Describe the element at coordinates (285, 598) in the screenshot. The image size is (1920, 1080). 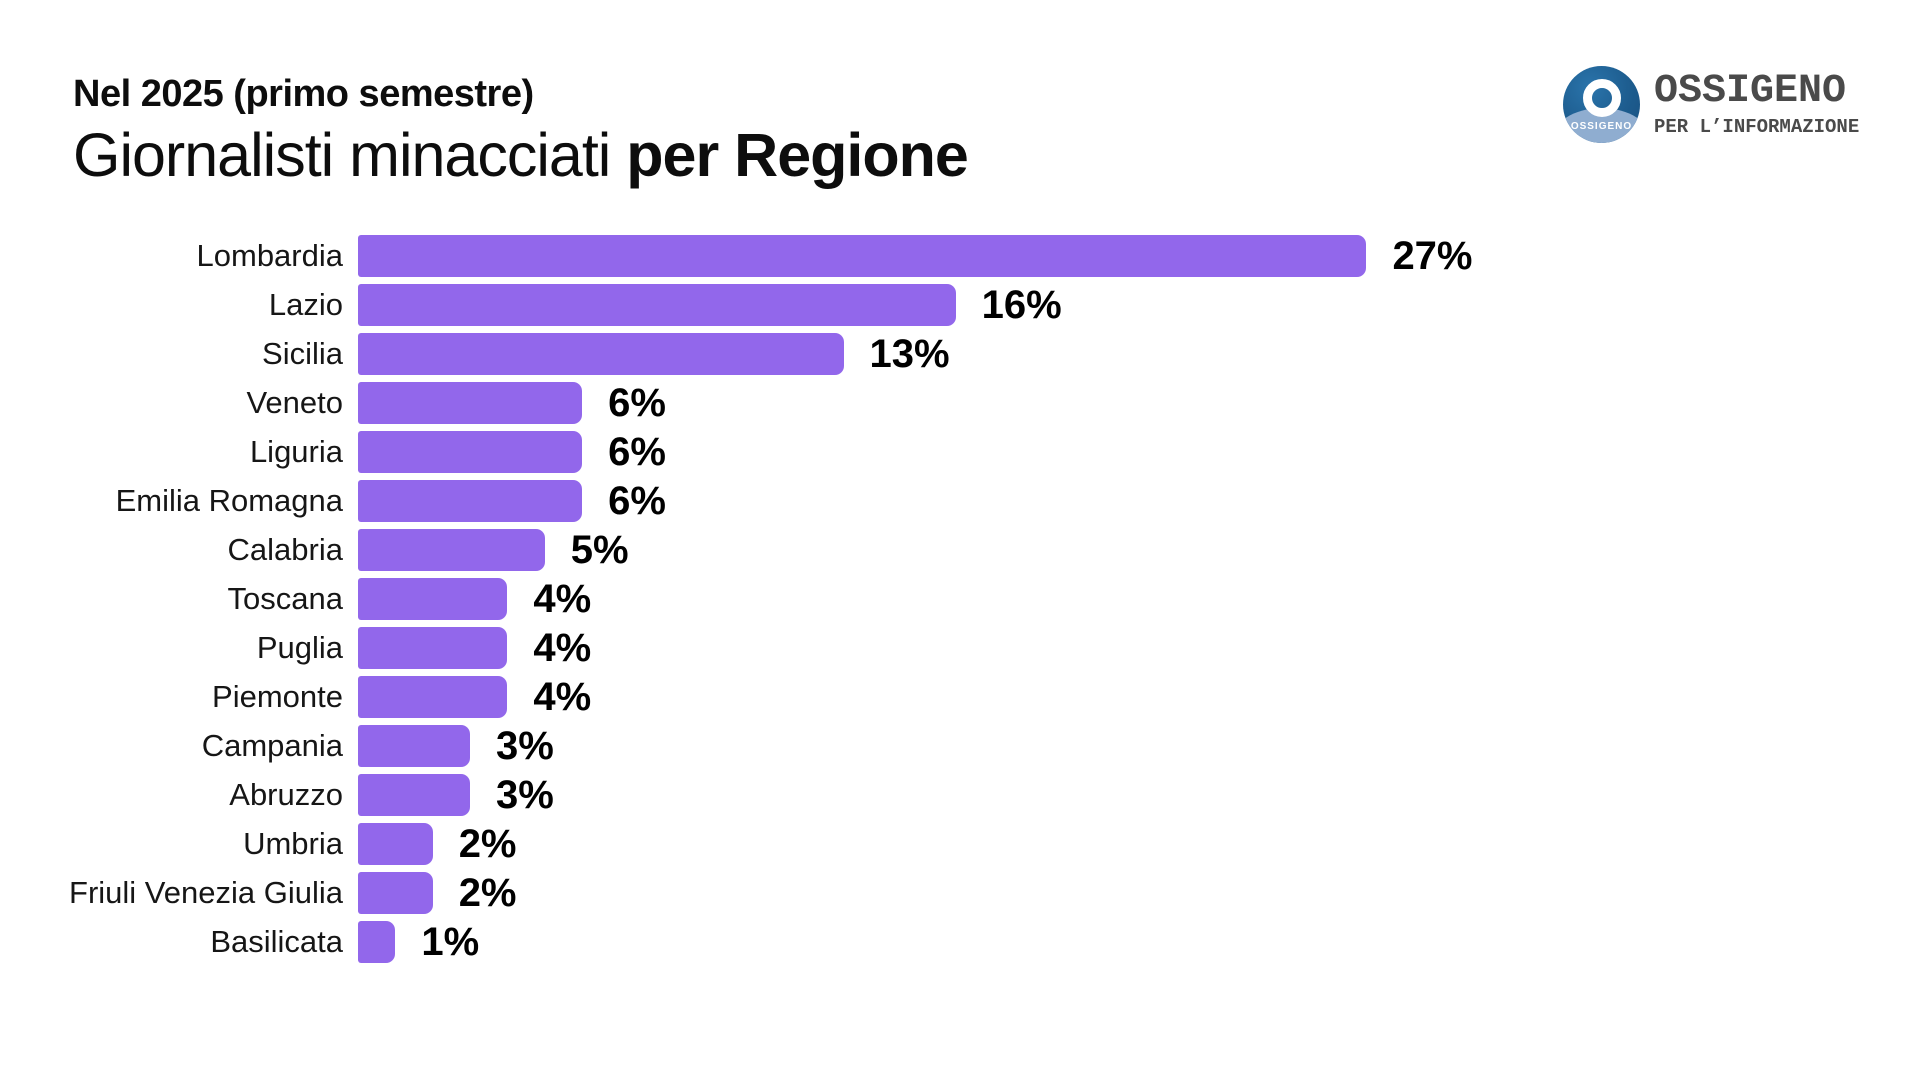
I see `region-label: Toscana` at that location.